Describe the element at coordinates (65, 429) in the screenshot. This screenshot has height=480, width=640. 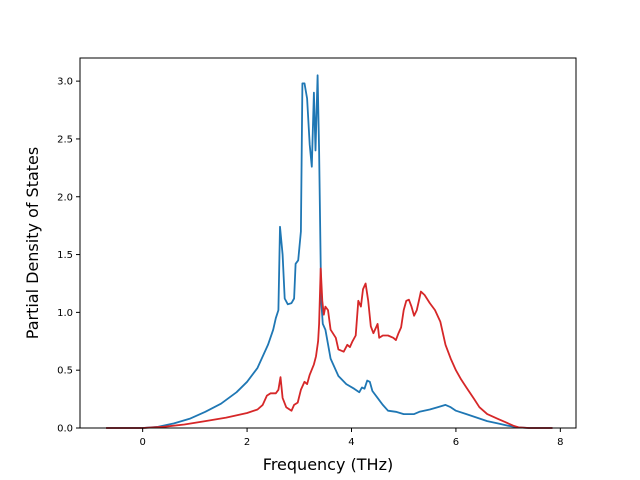
I see `y-tick-label: 0.0` at that location.